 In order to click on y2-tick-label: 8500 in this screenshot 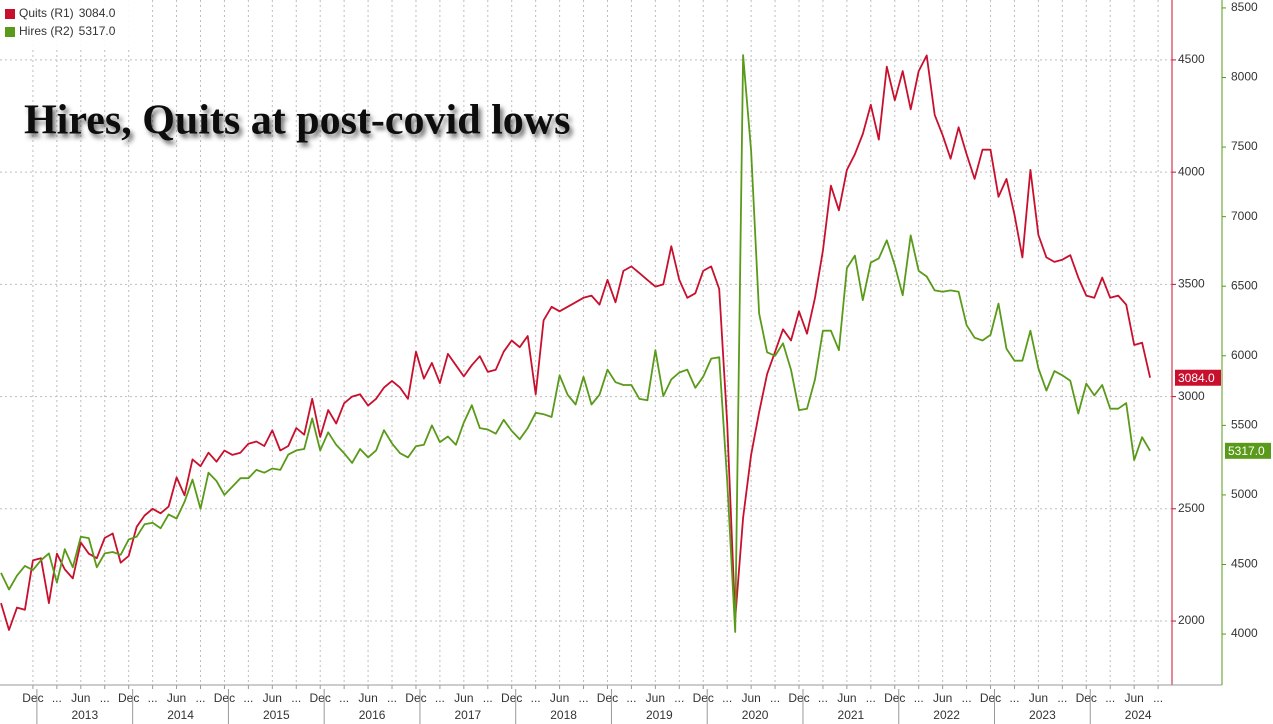, I will do `click(1244, 7)`.